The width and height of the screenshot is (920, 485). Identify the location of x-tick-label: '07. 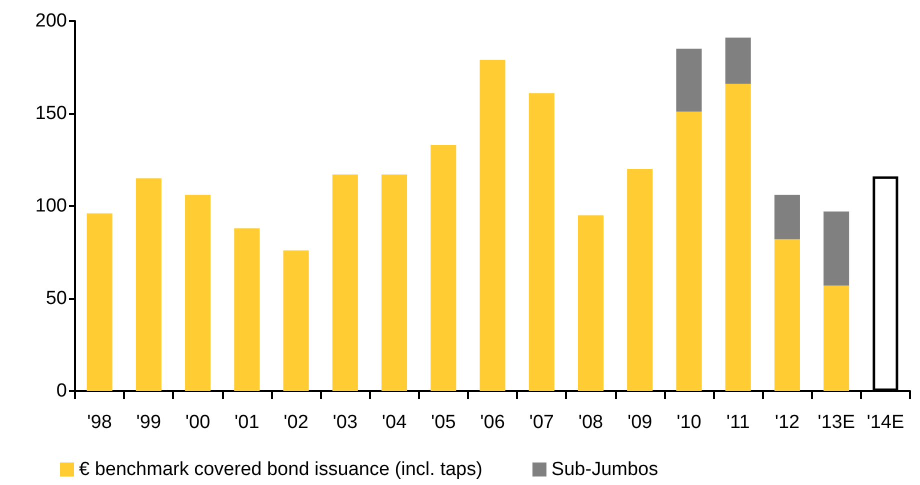
(541, 422).